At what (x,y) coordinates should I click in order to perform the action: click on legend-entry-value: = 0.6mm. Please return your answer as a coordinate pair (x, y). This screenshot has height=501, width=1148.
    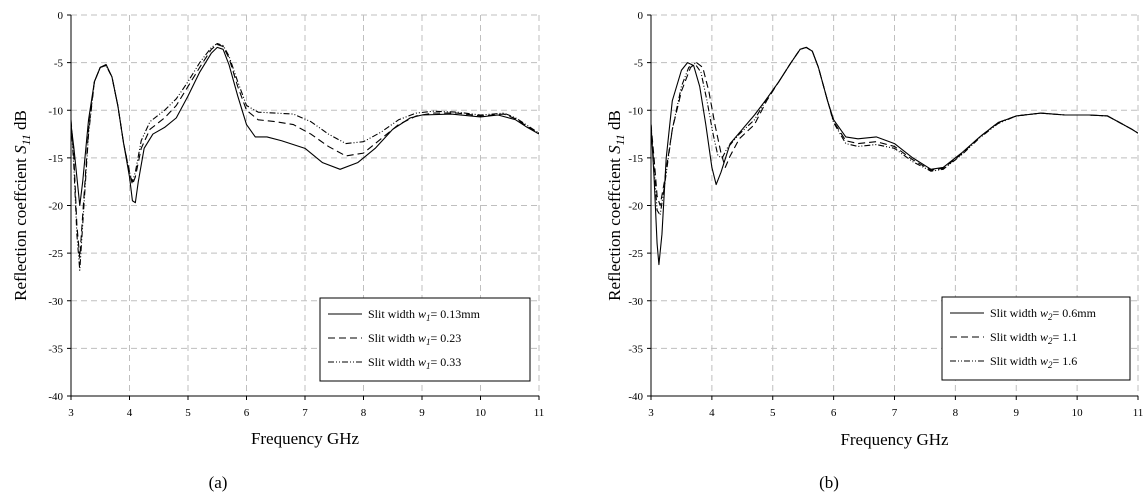
    Looking at the image, I should click on (1075, 313).